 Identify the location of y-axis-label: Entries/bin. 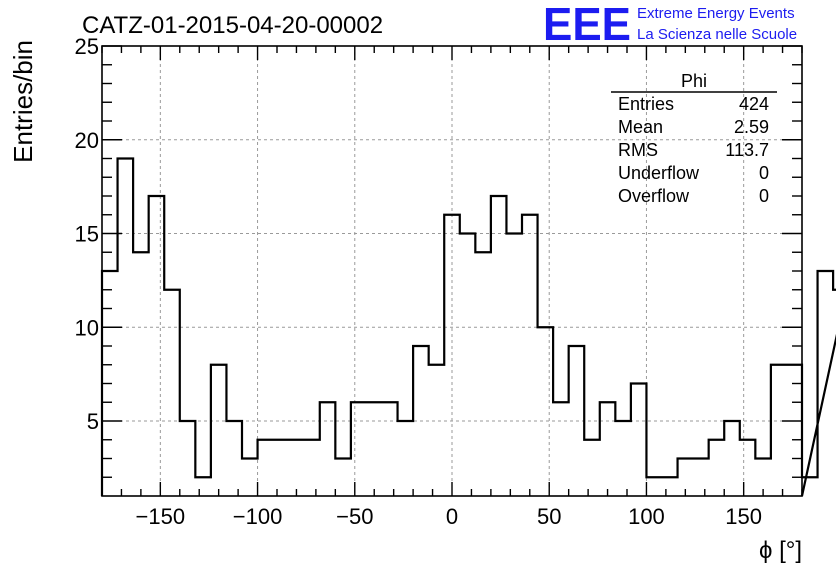
(23, 101).